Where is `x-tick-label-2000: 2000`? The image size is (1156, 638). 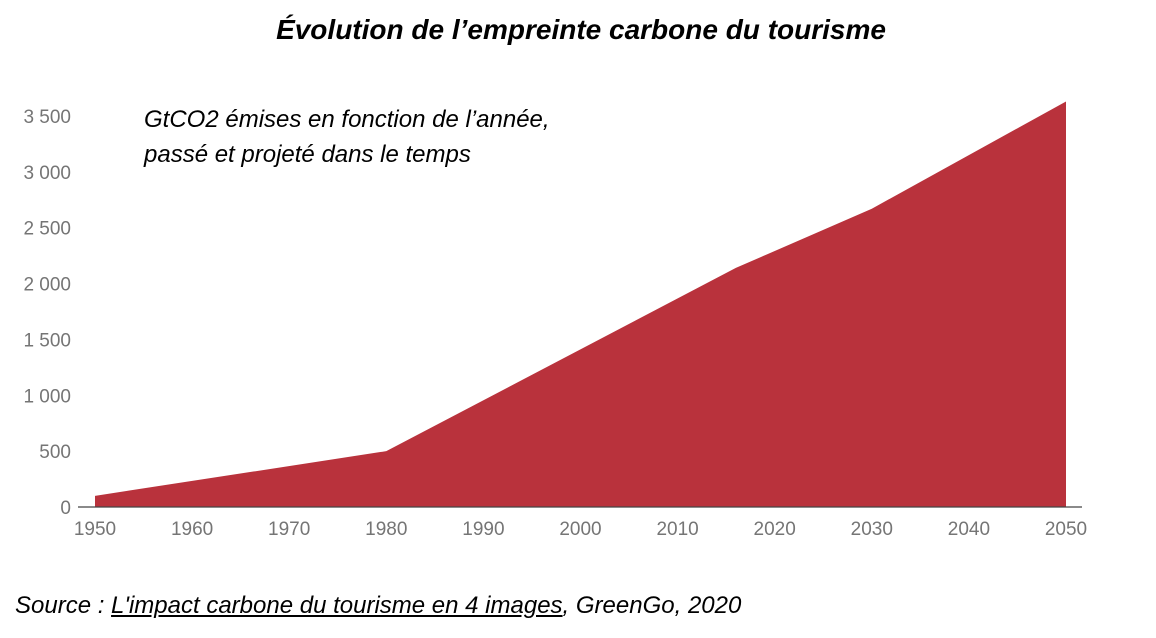 x-tick-label-2000: 2000 is located at coordinates (580, 529).